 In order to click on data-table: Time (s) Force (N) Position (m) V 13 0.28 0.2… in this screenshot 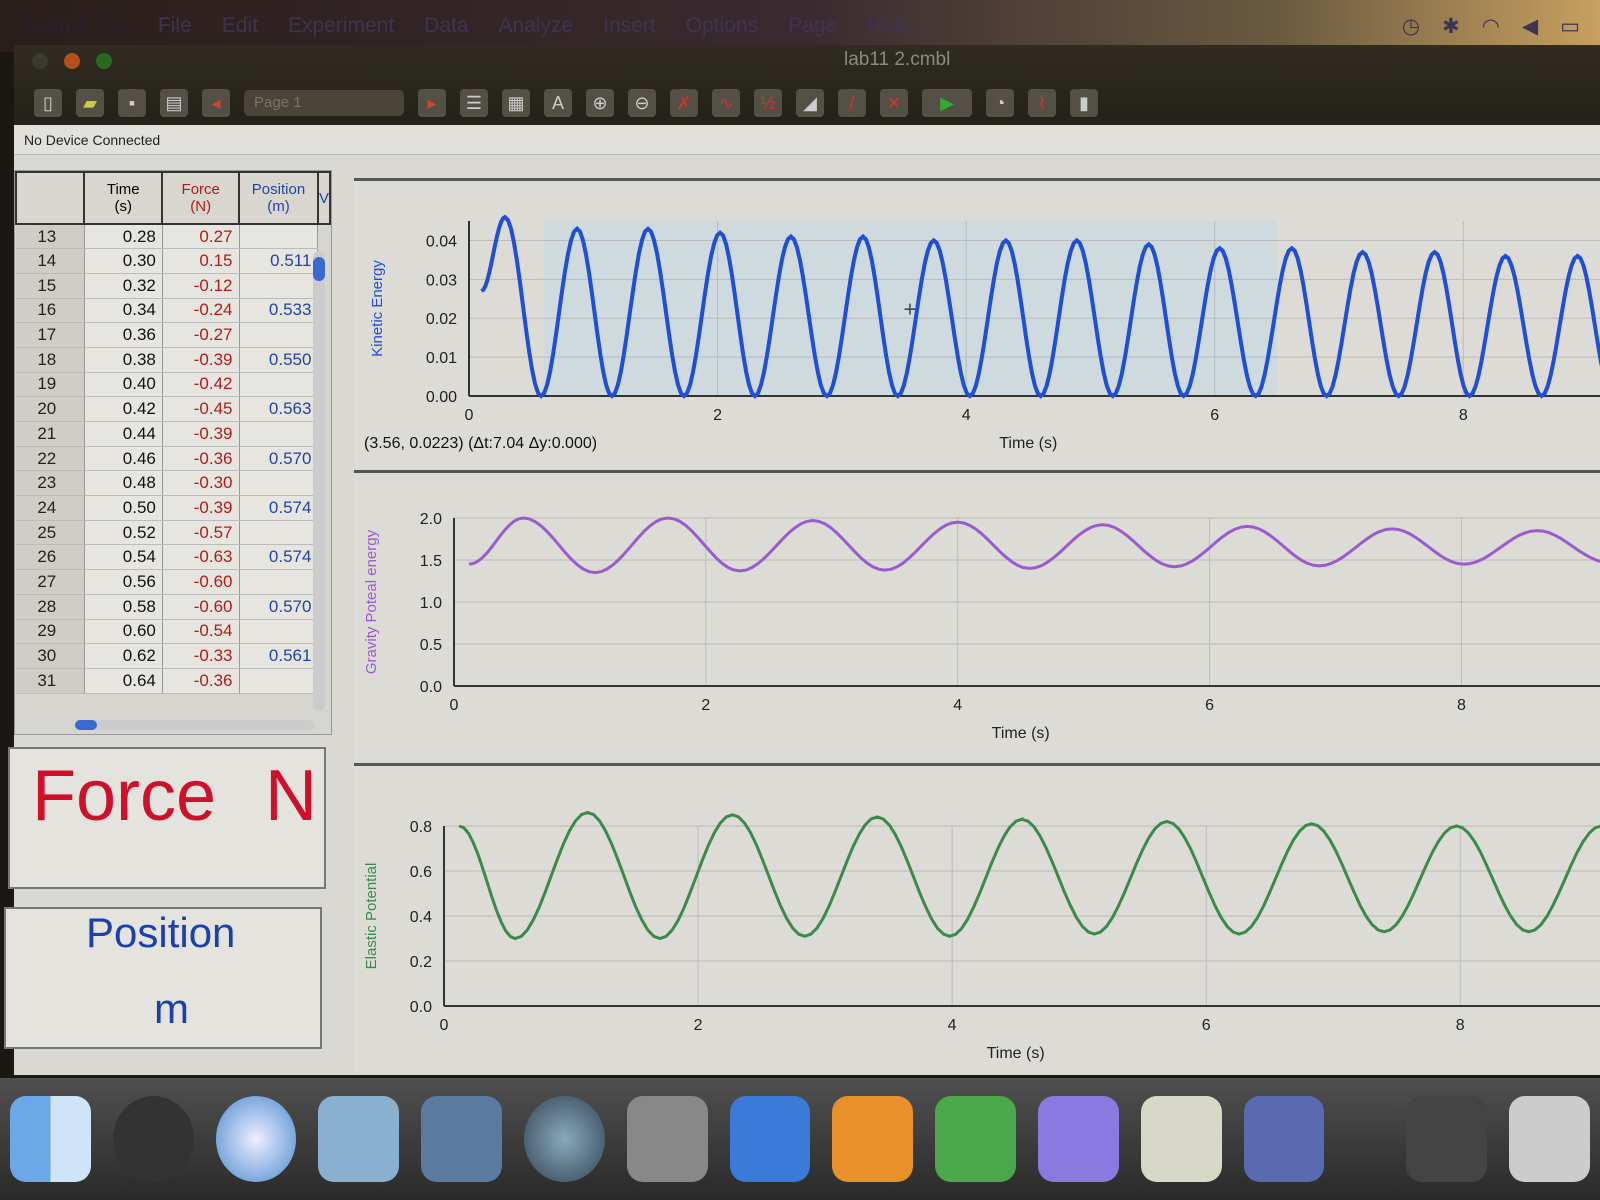, I will do `click(173, 452)`.